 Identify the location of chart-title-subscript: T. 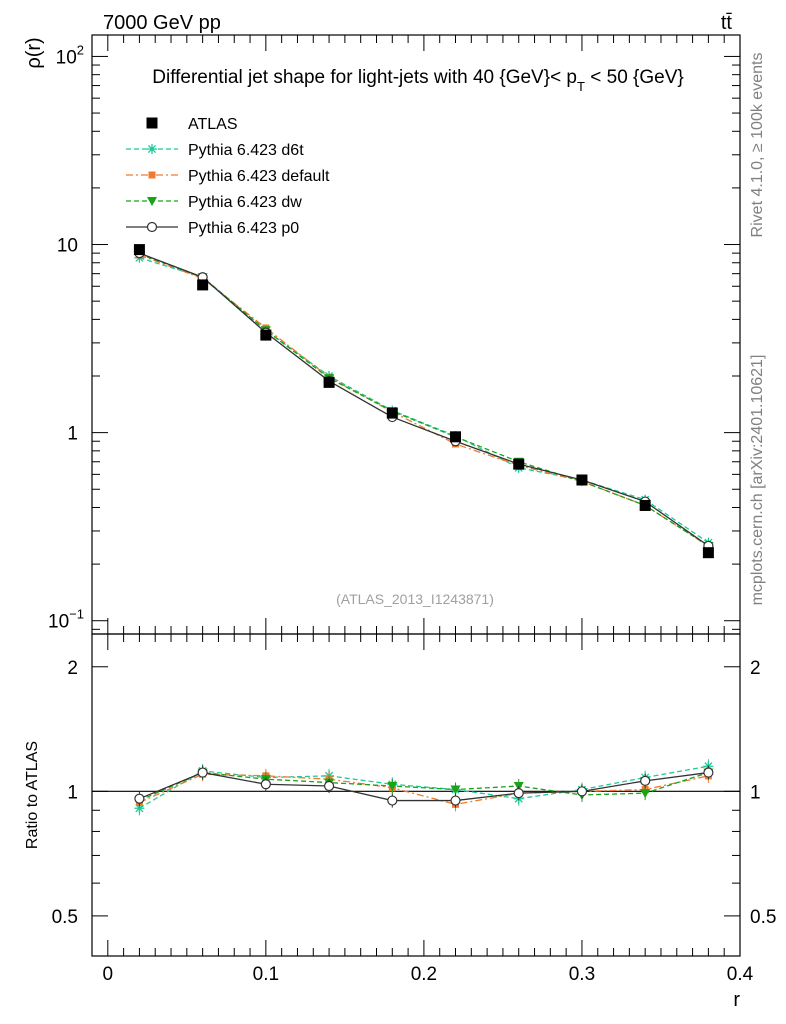
(581, 86).